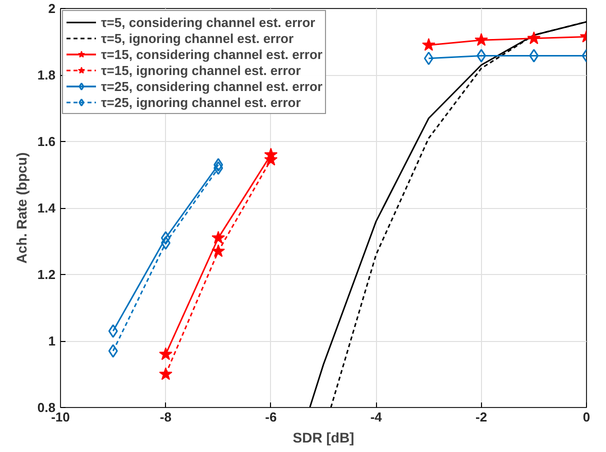  Describe the element at coordinates (201, 70) in the screenshot. I see `legend-label: τ=15, ignoring channel est. error` at that location.